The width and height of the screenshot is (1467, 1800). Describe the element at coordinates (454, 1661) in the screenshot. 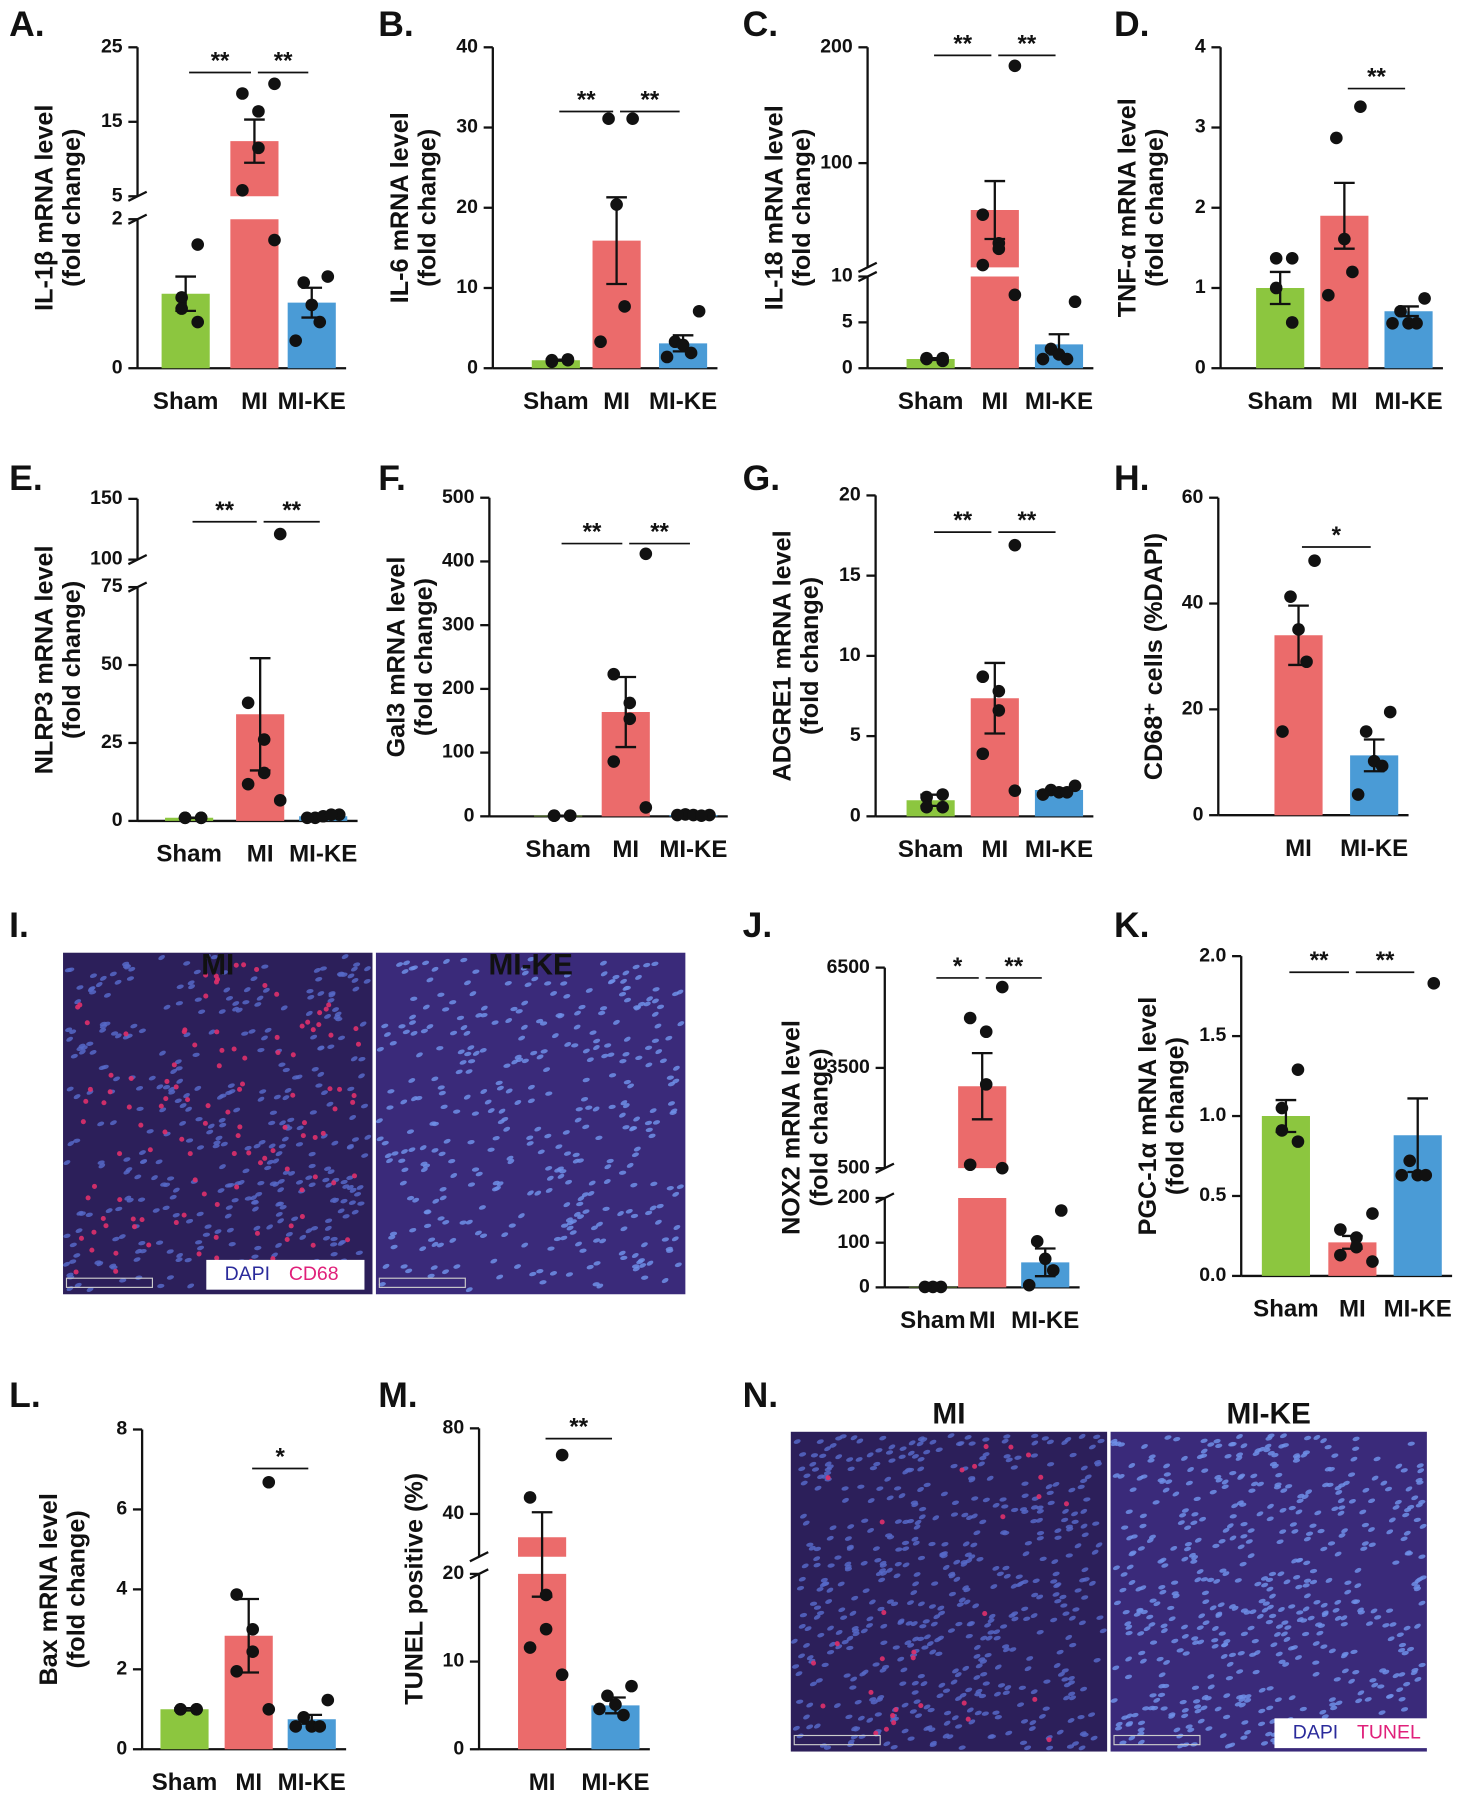

I see `y-tick-label: 10` at that location.